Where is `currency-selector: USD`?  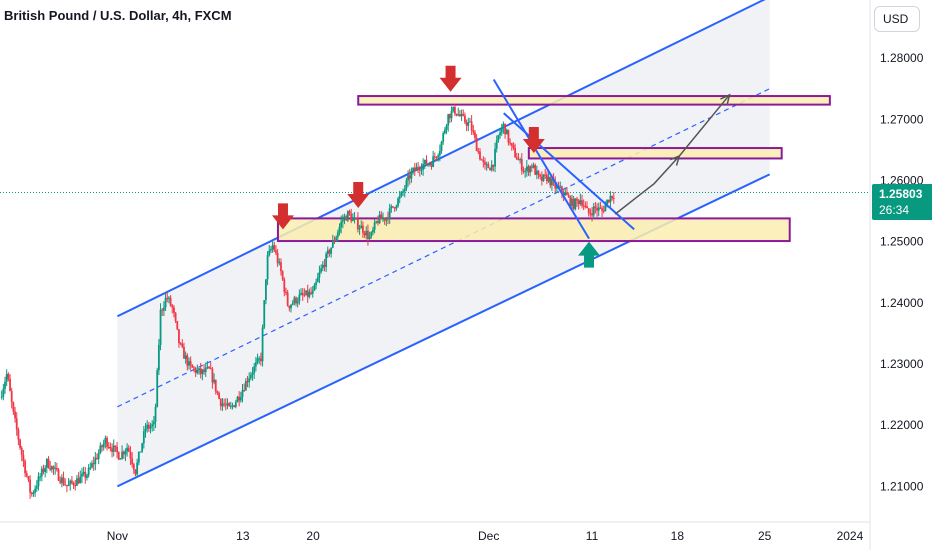 currency-selector: USD is located at coordinates (897, 19).